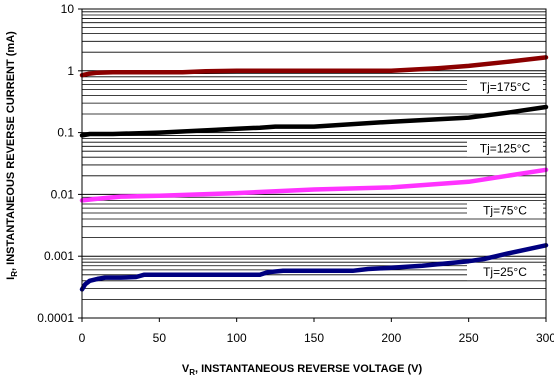 The height and width of the screenshot is (381, 554). What do you see at coordinates (55, 318) in the screenshot?
I see `y-tick-label: 0.0001` at bounding box center [55, 318].